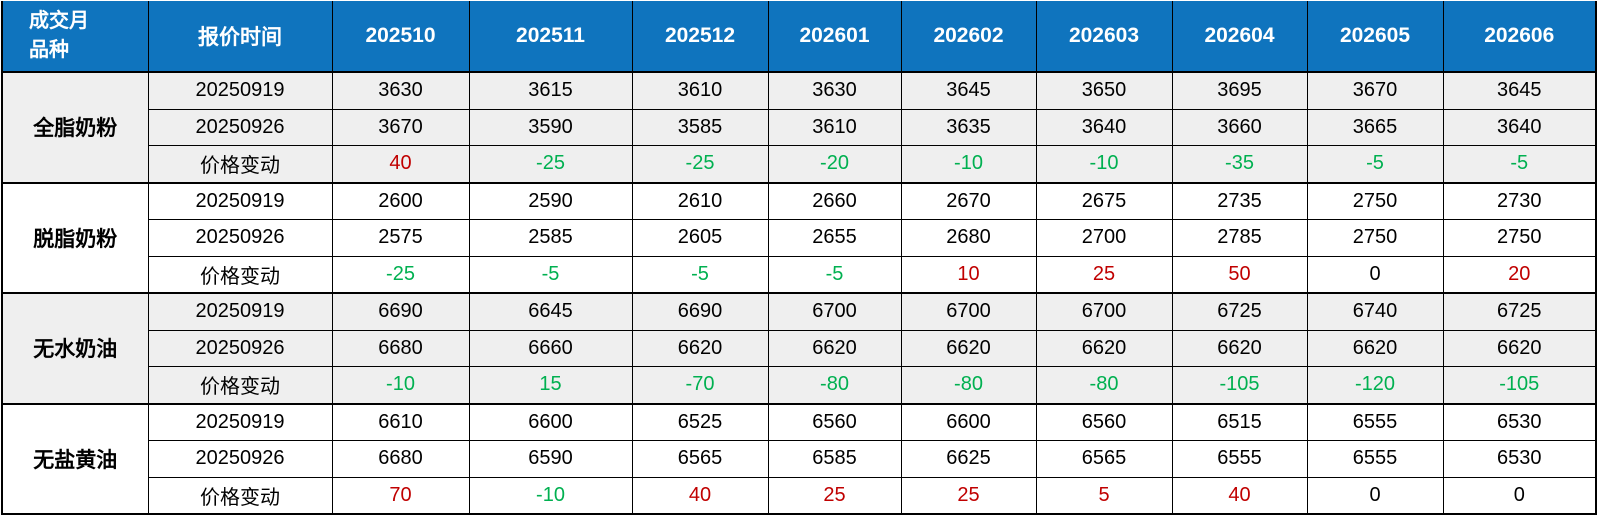 Image resolution: width=1604 pixels, height=515 pixels. What do you see at coordinates (400, 200) in the screenshot?
I see `price-cell: 2600` at bounding box center [400, 200].